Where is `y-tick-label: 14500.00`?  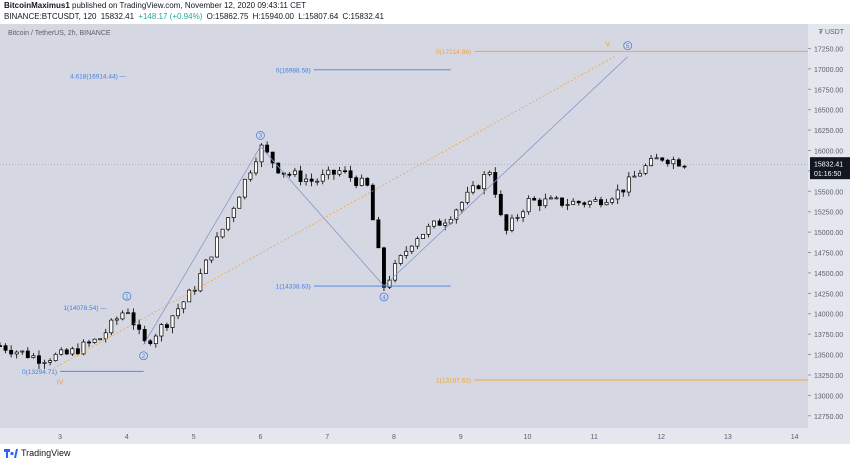
y-tick-label: 14500.00 is located at coordinates (828, 274).